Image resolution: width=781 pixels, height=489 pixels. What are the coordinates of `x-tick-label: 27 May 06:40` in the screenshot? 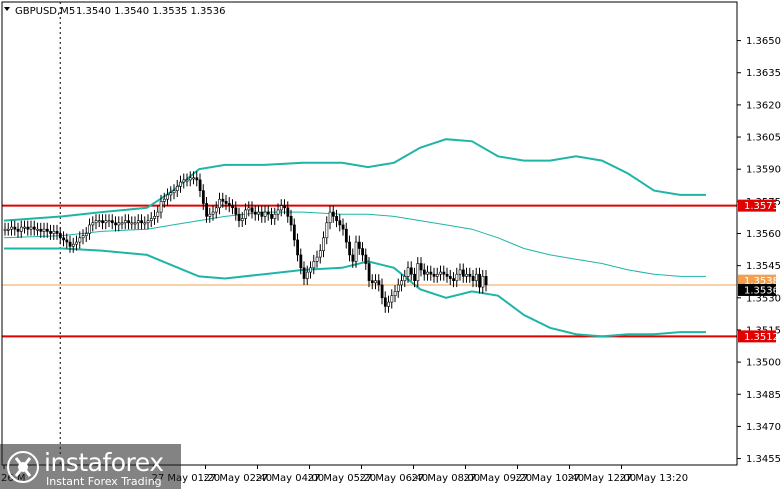 It's located at (394, 478).